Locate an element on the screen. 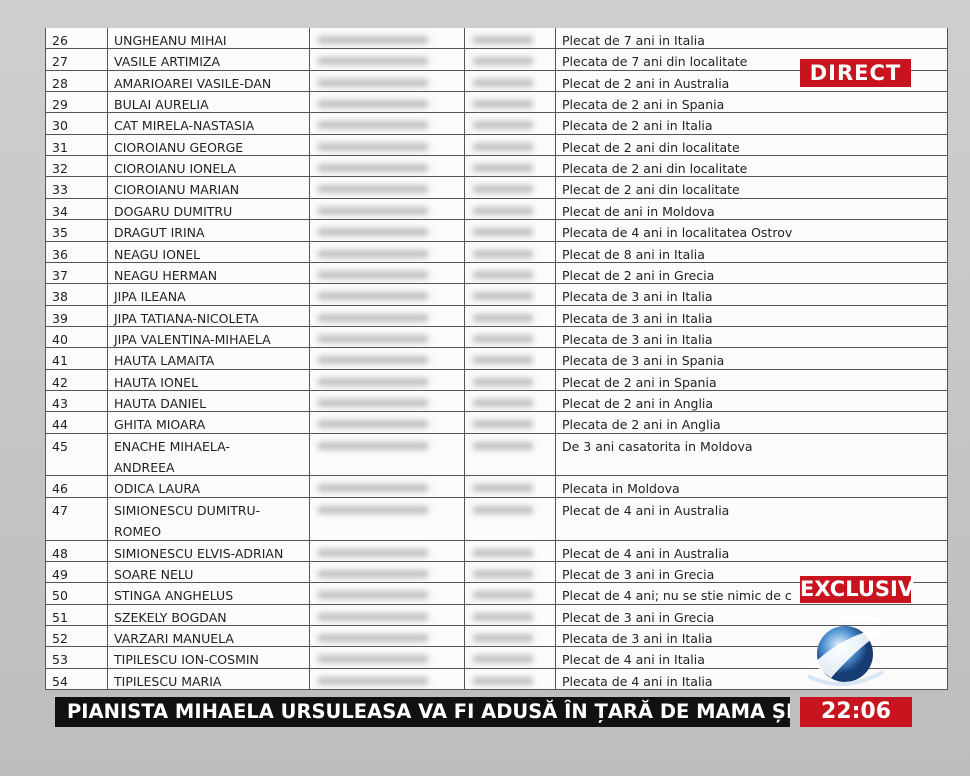 This screenshot has width=970, height=776. exclusive-badge: EXCLUSIV is located at coordinates (857, 589).